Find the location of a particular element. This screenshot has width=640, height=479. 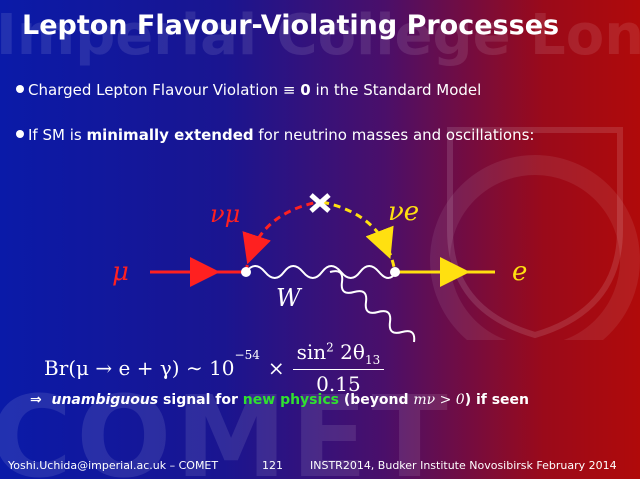

formula-power: 2 is located at coordinates (330, 347).